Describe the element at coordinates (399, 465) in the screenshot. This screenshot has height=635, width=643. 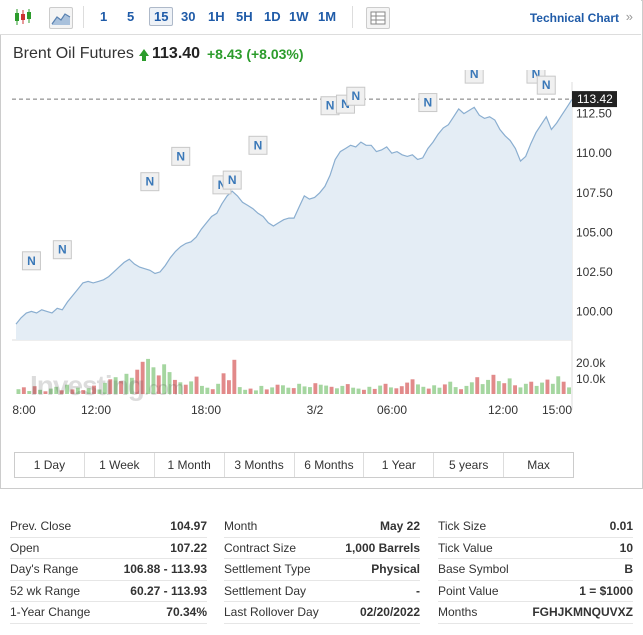
I see `range-1-year: 1 Year` at that location.